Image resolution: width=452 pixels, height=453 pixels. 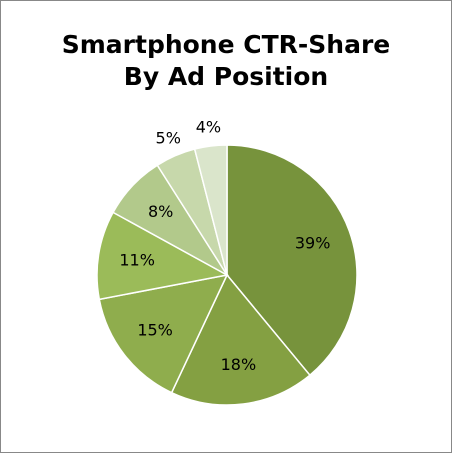 I want to click on data-label: 8%, so click(x=160, y=211).